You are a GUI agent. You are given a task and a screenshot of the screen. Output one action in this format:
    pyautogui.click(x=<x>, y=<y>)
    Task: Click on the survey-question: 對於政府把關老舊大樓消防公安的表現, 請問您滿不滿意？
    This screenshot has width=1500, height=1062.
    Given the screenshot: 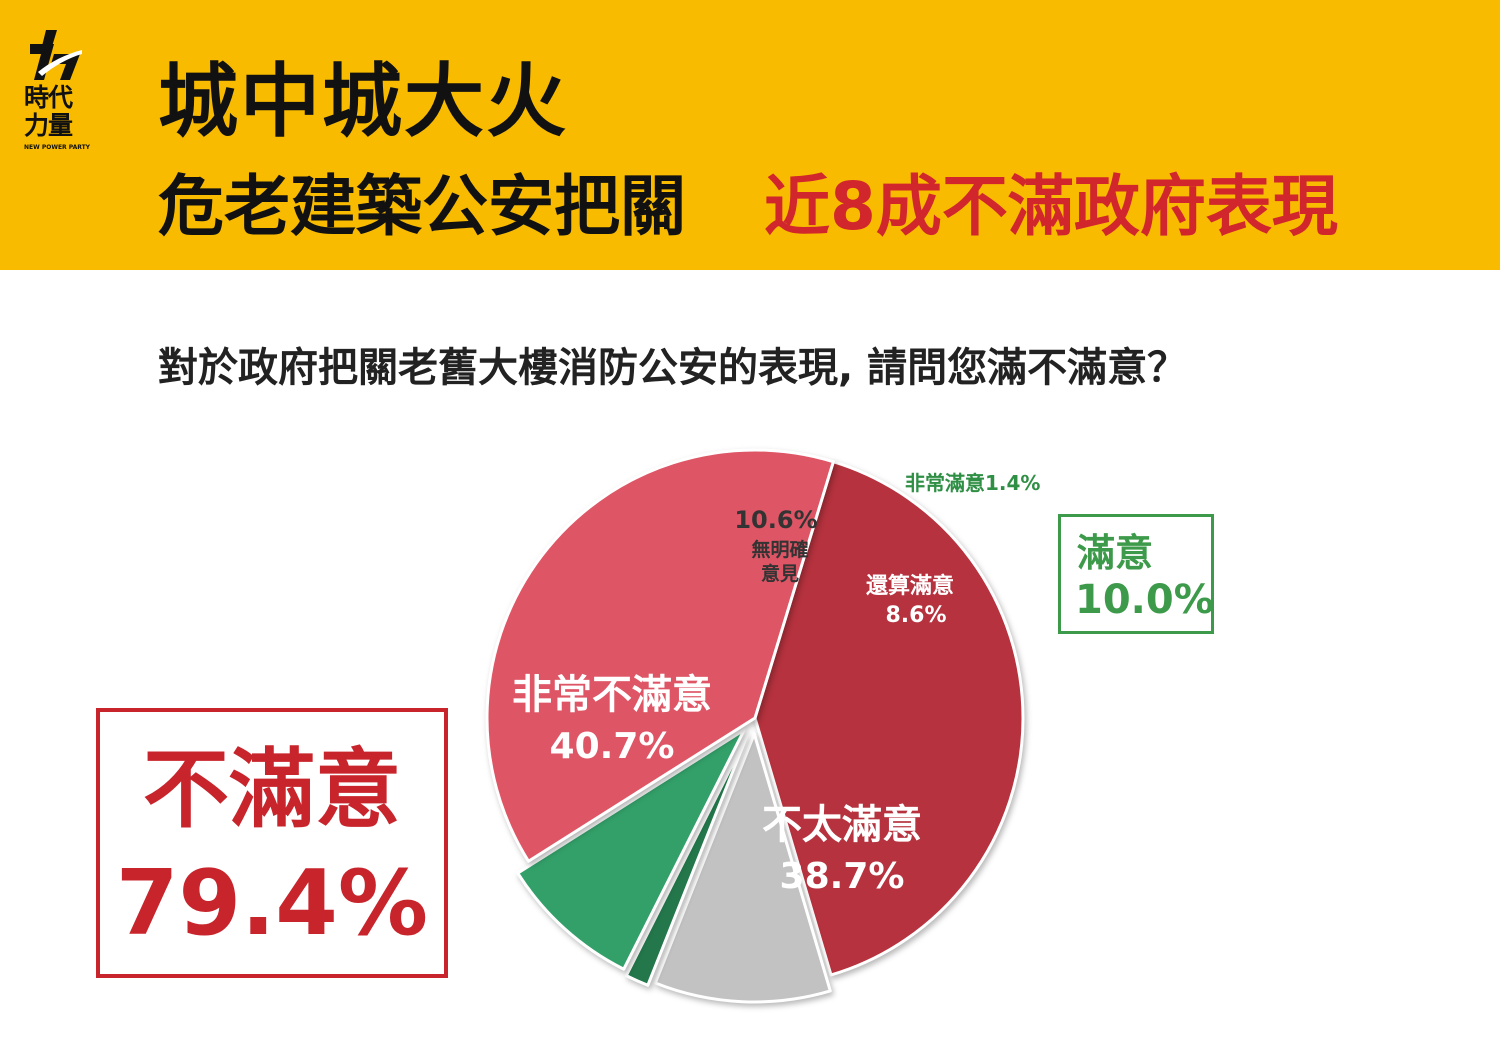 What is the action you would take?
    pyautogui.click(x=673, y=368)
    